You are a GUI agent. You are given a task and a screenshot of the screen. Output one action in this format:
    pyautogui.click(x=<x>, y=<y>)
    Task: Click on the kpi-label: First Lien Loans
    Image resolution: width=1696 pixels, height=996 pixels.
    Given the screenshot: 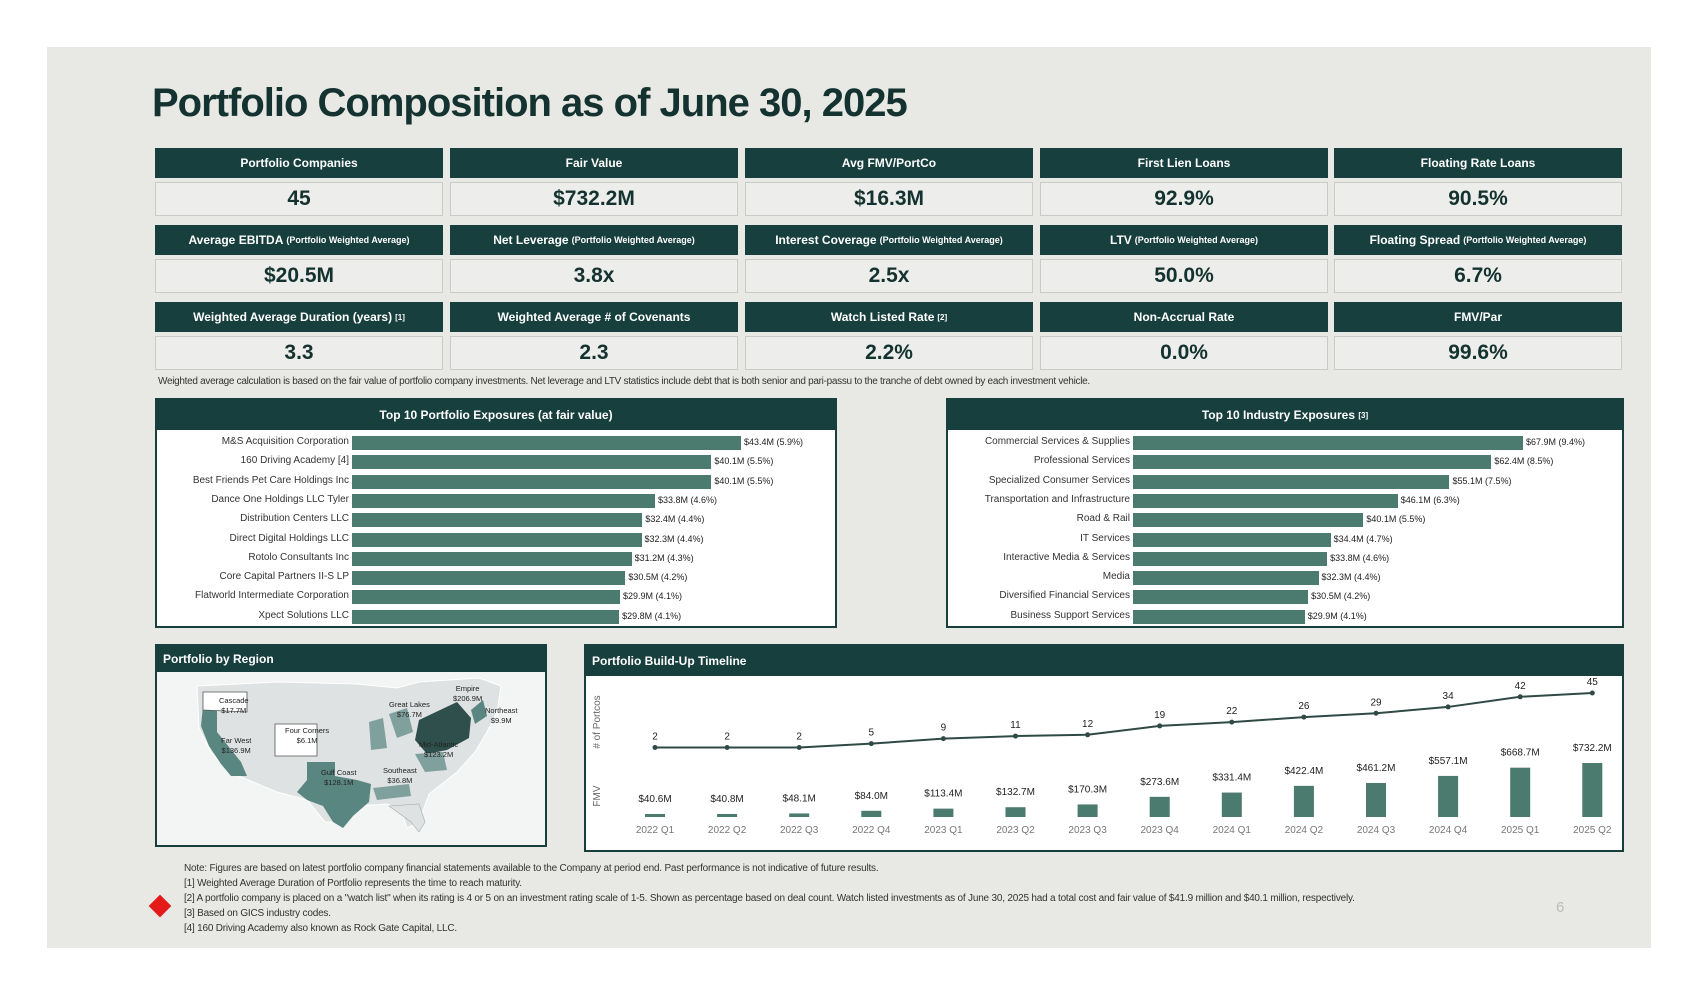 What is the action you would take?
    pyautogui.click(x=1184, y=163)
    